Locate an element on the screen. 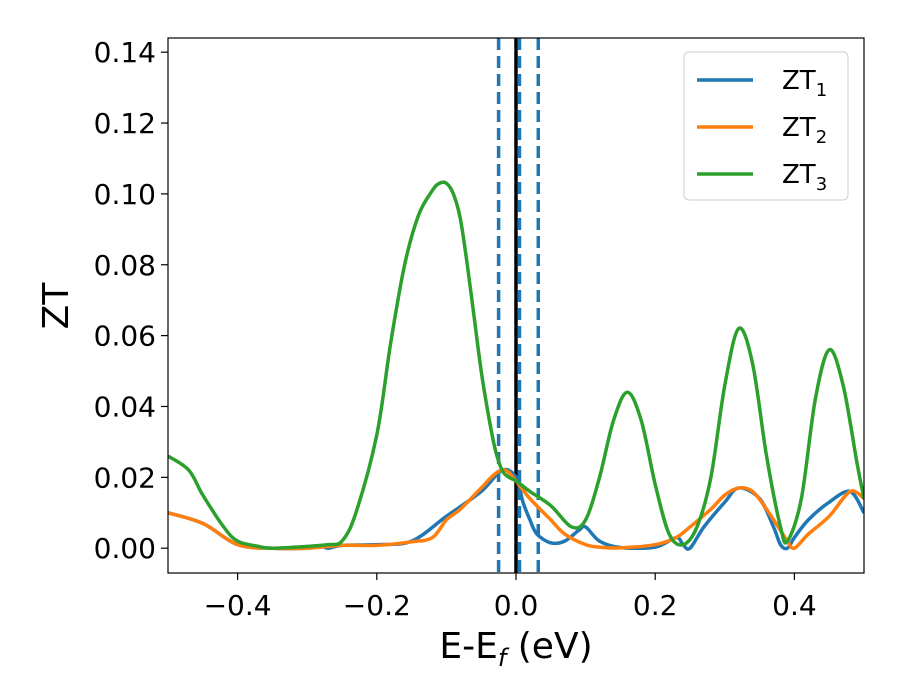 The height and width of the screenshot is (700, 900). legend-label-zt3: ZT3 is located at coordinates (804, 177).